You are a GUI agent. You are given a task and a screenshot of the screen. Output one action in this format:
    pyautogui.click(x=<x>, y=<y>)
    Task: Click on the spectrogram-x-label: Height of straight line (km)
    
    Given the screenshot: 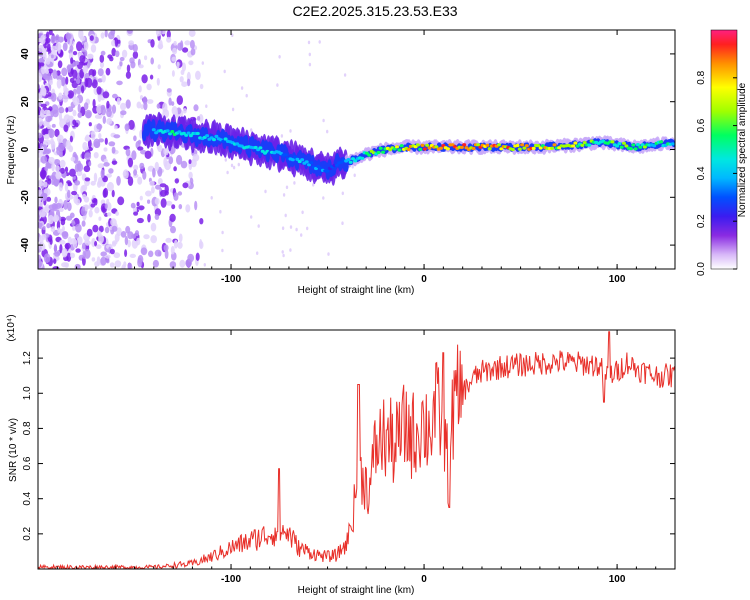 What is the action you would take?
    pyautogui.click(x=356, y=290)
    